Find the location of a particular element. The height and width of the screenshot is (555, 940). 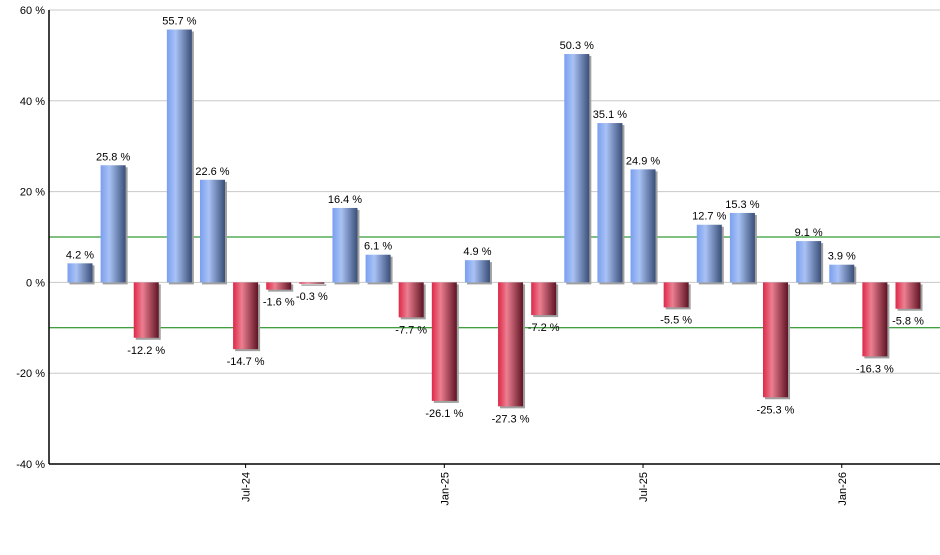

data-label: 35.1 % is located at coordinates (610, 115).